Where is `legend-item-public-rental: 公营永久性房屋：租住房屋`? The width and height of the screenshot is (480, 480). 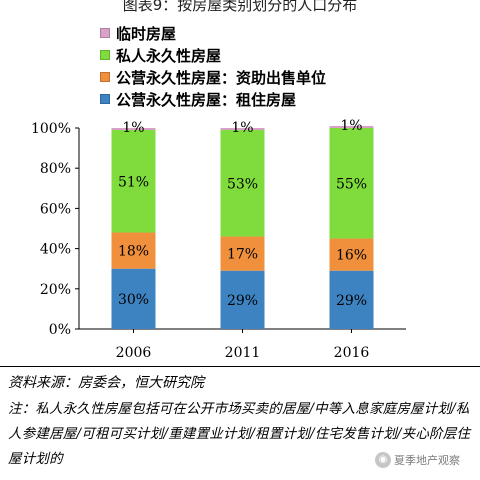
legend-item-public-rental: 公营永久性房屋：租住房屋 is located at coordinates (213, 99).